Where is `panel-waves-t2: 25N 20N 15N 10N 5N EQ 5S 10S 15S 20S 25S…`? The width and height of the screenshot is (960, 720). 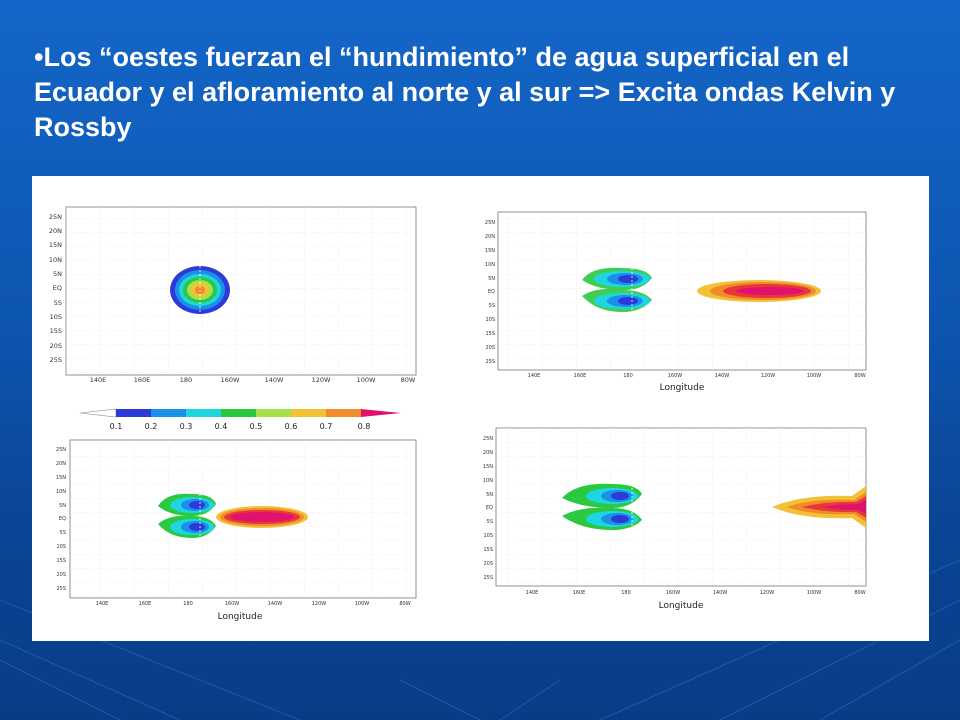 panel-waves-t2: 25N 20N 15N 10N 5N EQ 5S 10S 15S 20S 25S… is located at coordinates (236, 530).